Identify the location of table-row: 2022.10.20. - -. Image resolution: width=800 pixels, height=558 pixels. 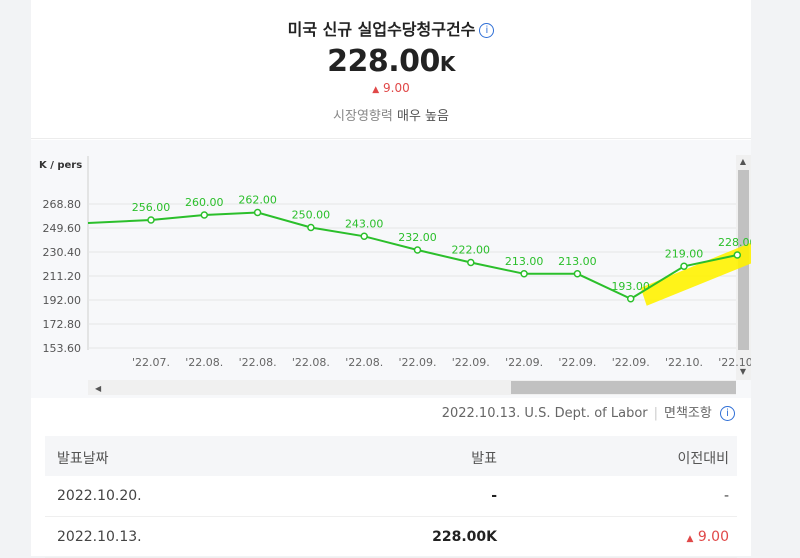
(391, 496).